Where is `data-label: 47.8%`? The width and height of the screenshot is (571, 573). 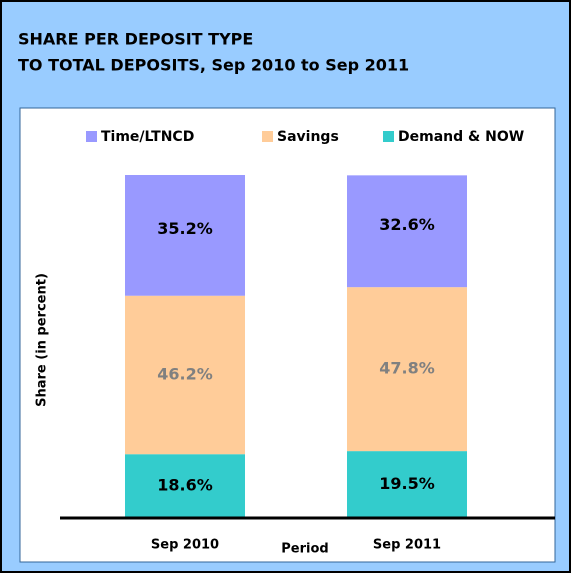 data-label: 47.8% is located at coordinates (407, 368).